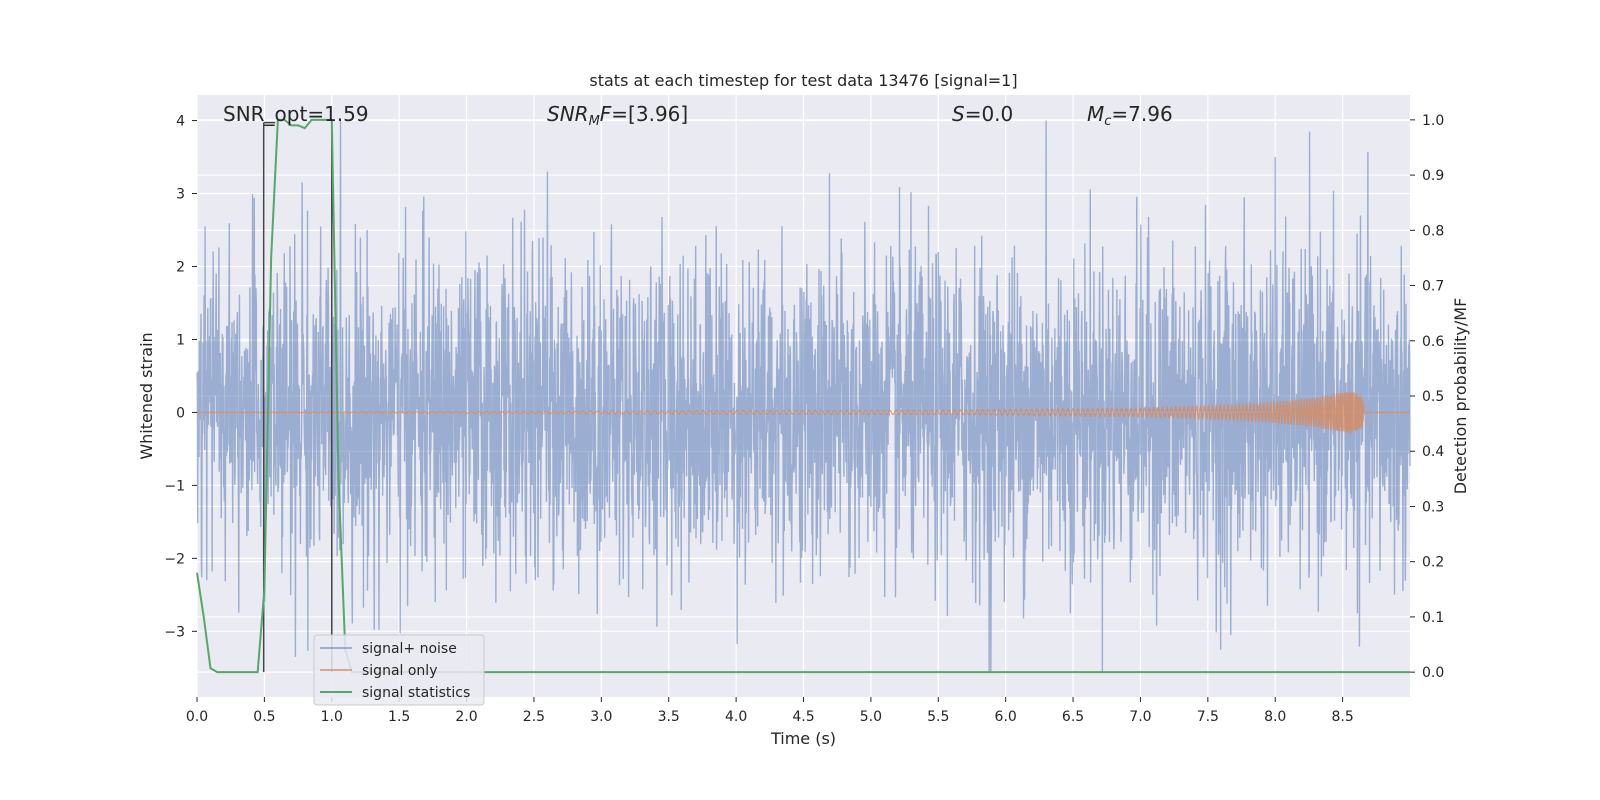 This screenshot has width=1600, height=800. I want to click on signal-only-line, so click(803, 412).